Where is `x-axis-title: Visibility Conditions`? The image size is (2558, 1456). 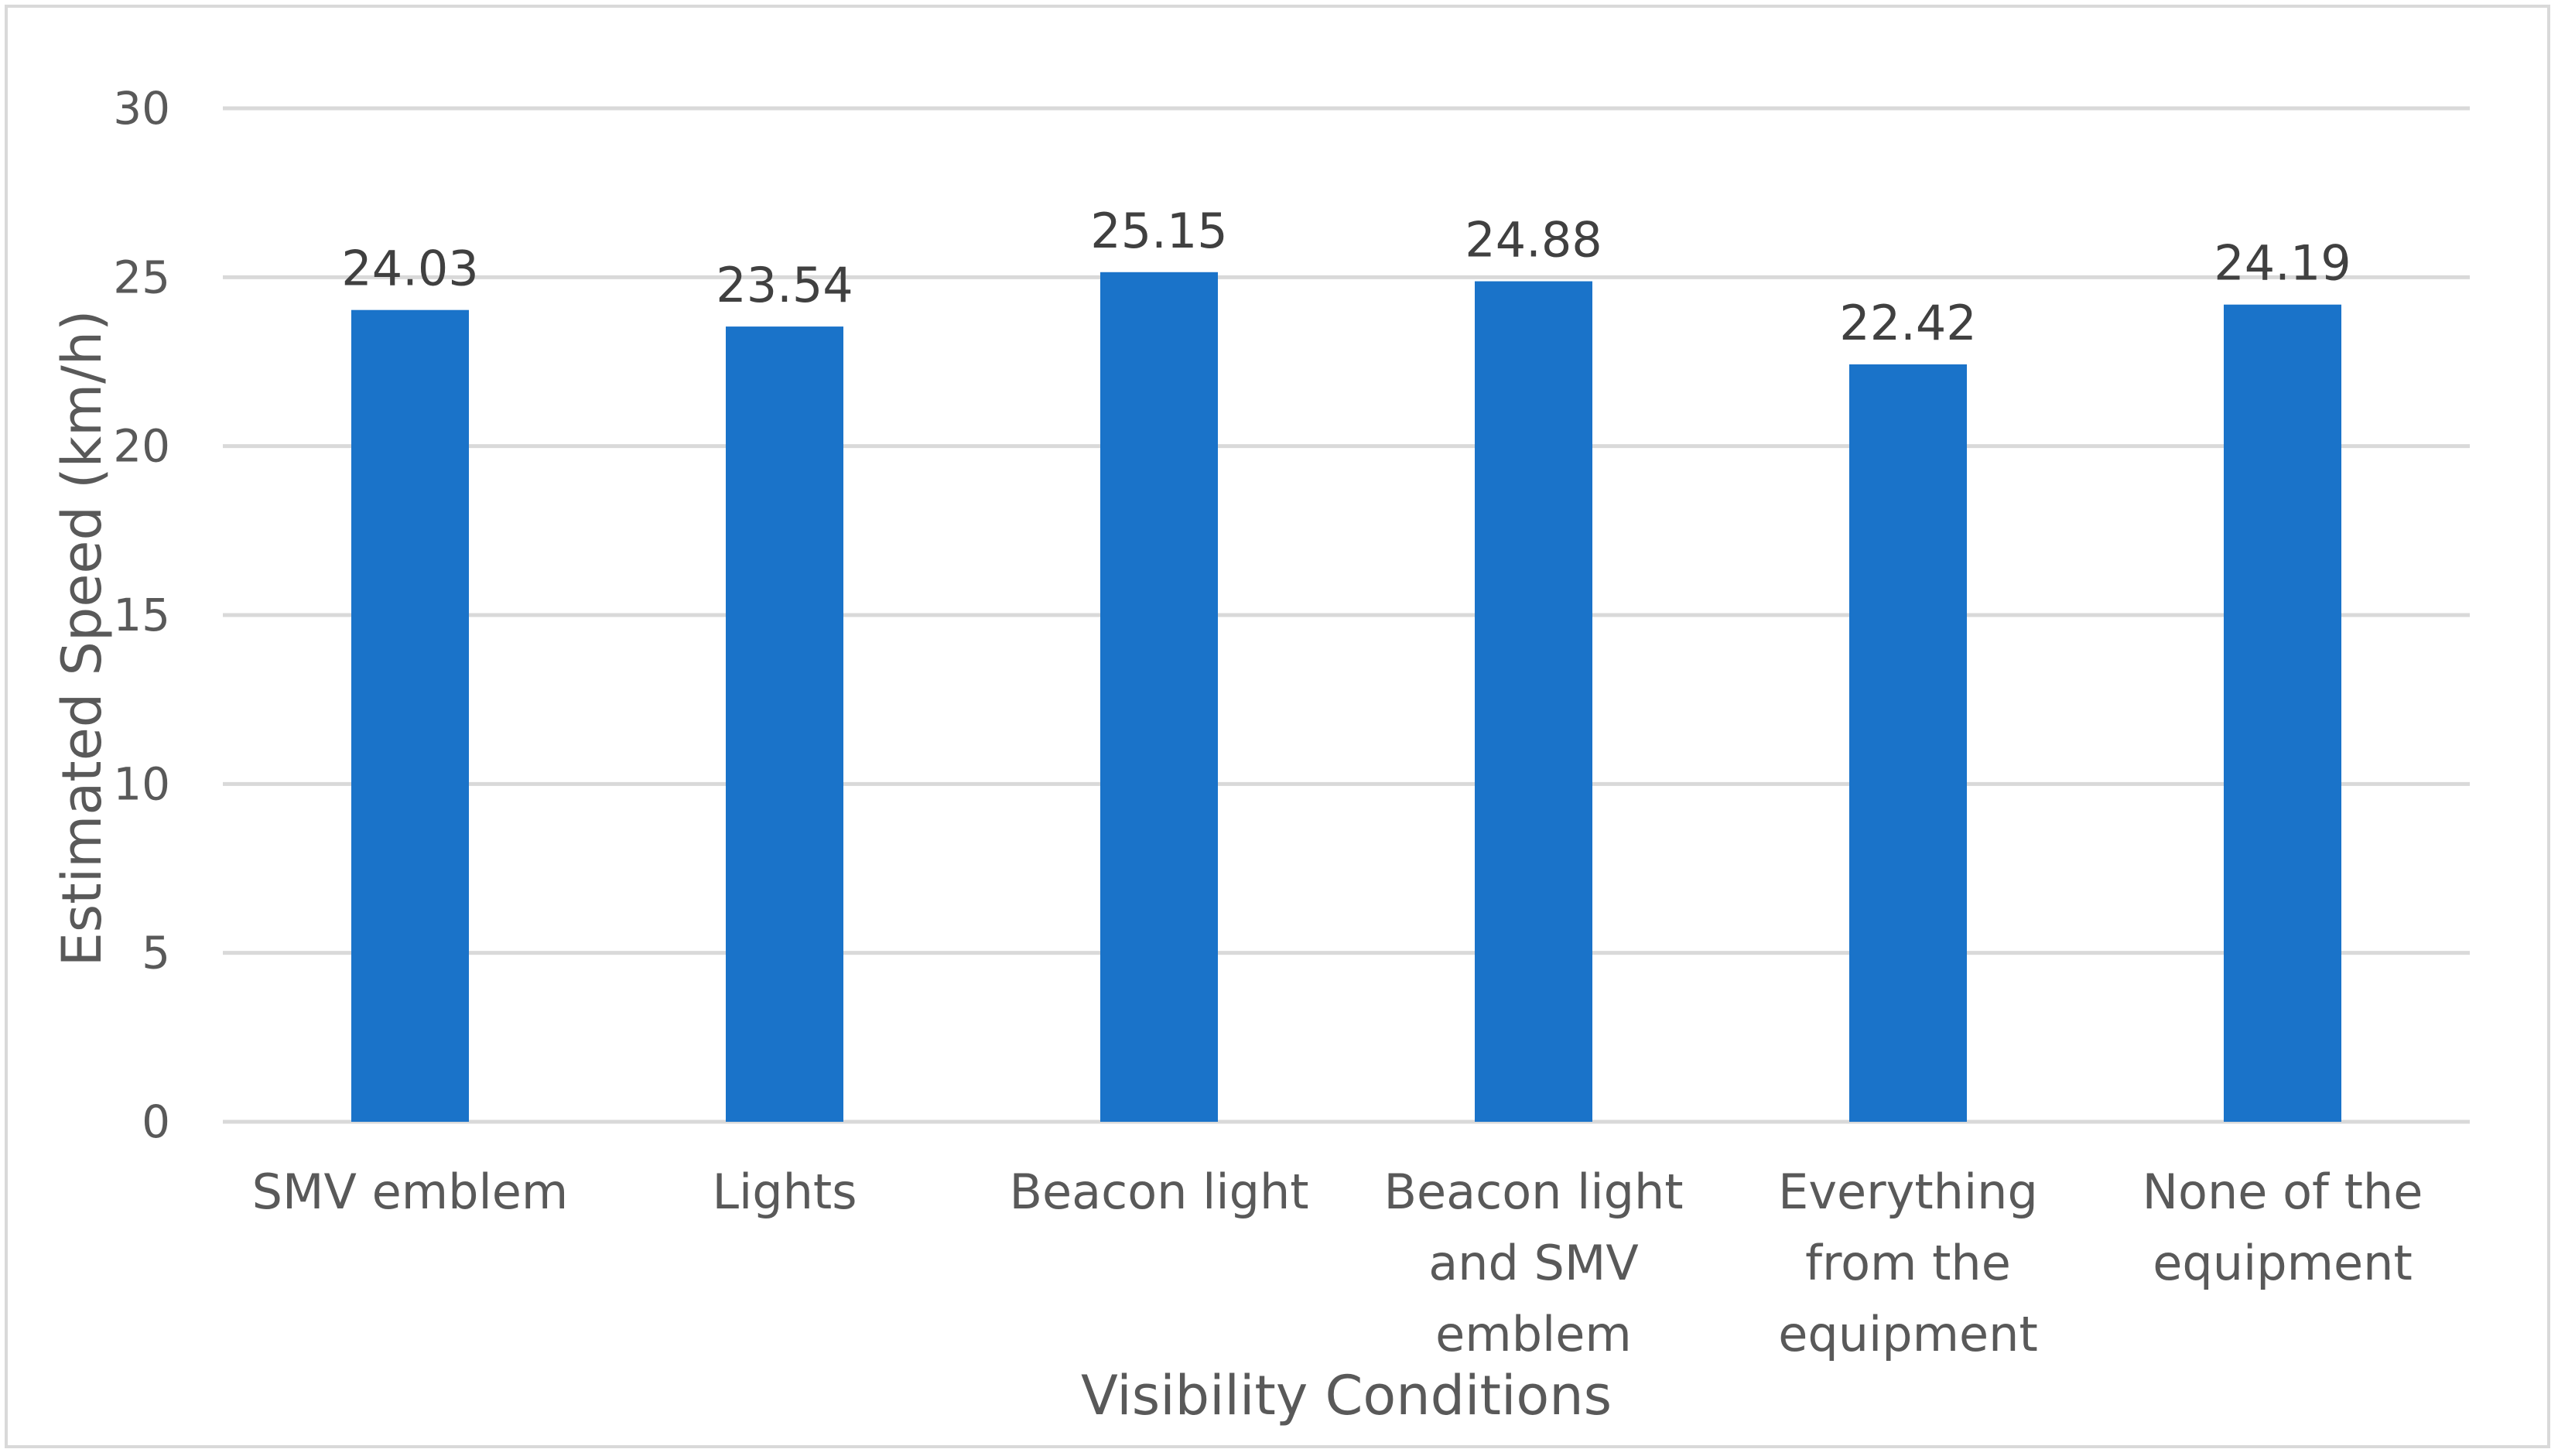 x-axis-title: Visibility Conditions is located at coordinates (1346, 1396).